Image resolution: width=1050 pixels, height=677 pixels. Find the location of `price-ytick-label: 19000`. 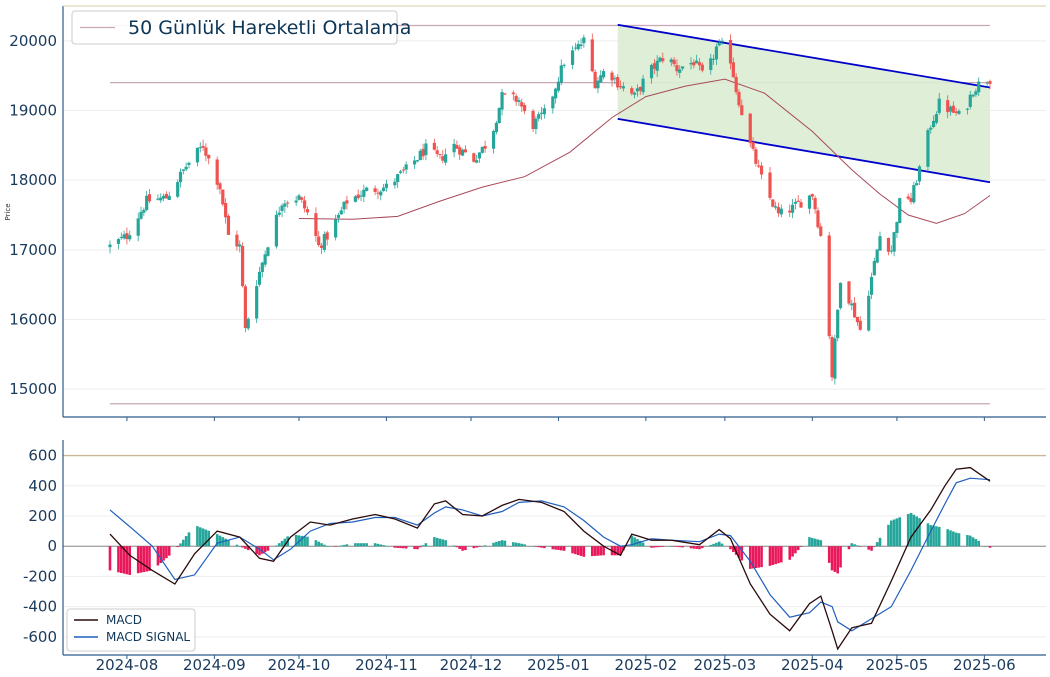

price-ytick-label: 19000 is located at coordinates (33, 110).